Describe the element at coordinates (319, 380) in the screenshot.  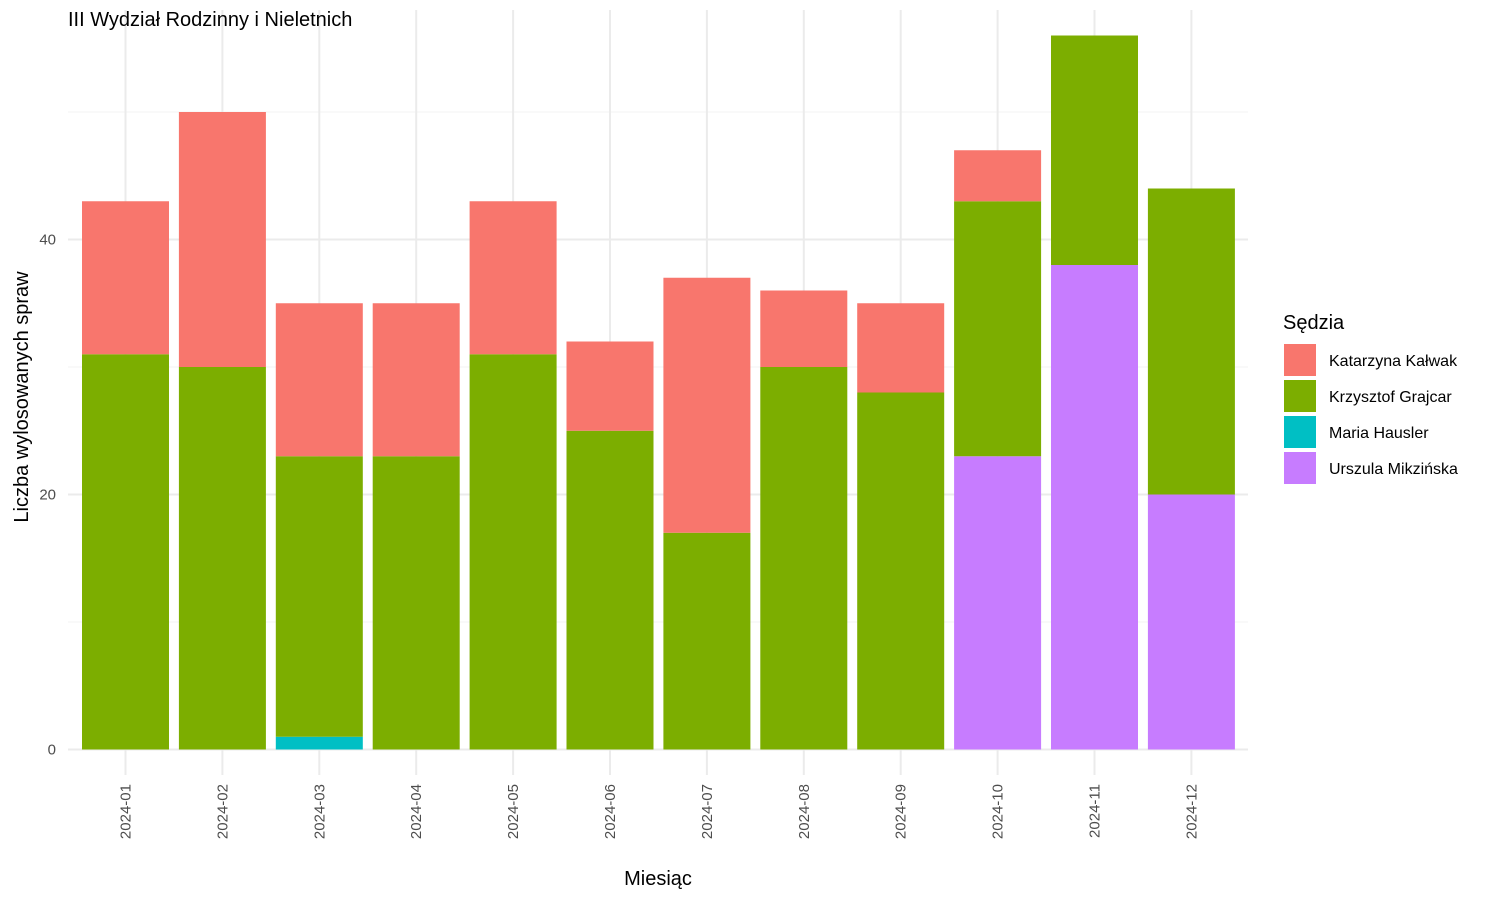
I see `bar-2024-03-katarzyna-ka-wak` at that location.